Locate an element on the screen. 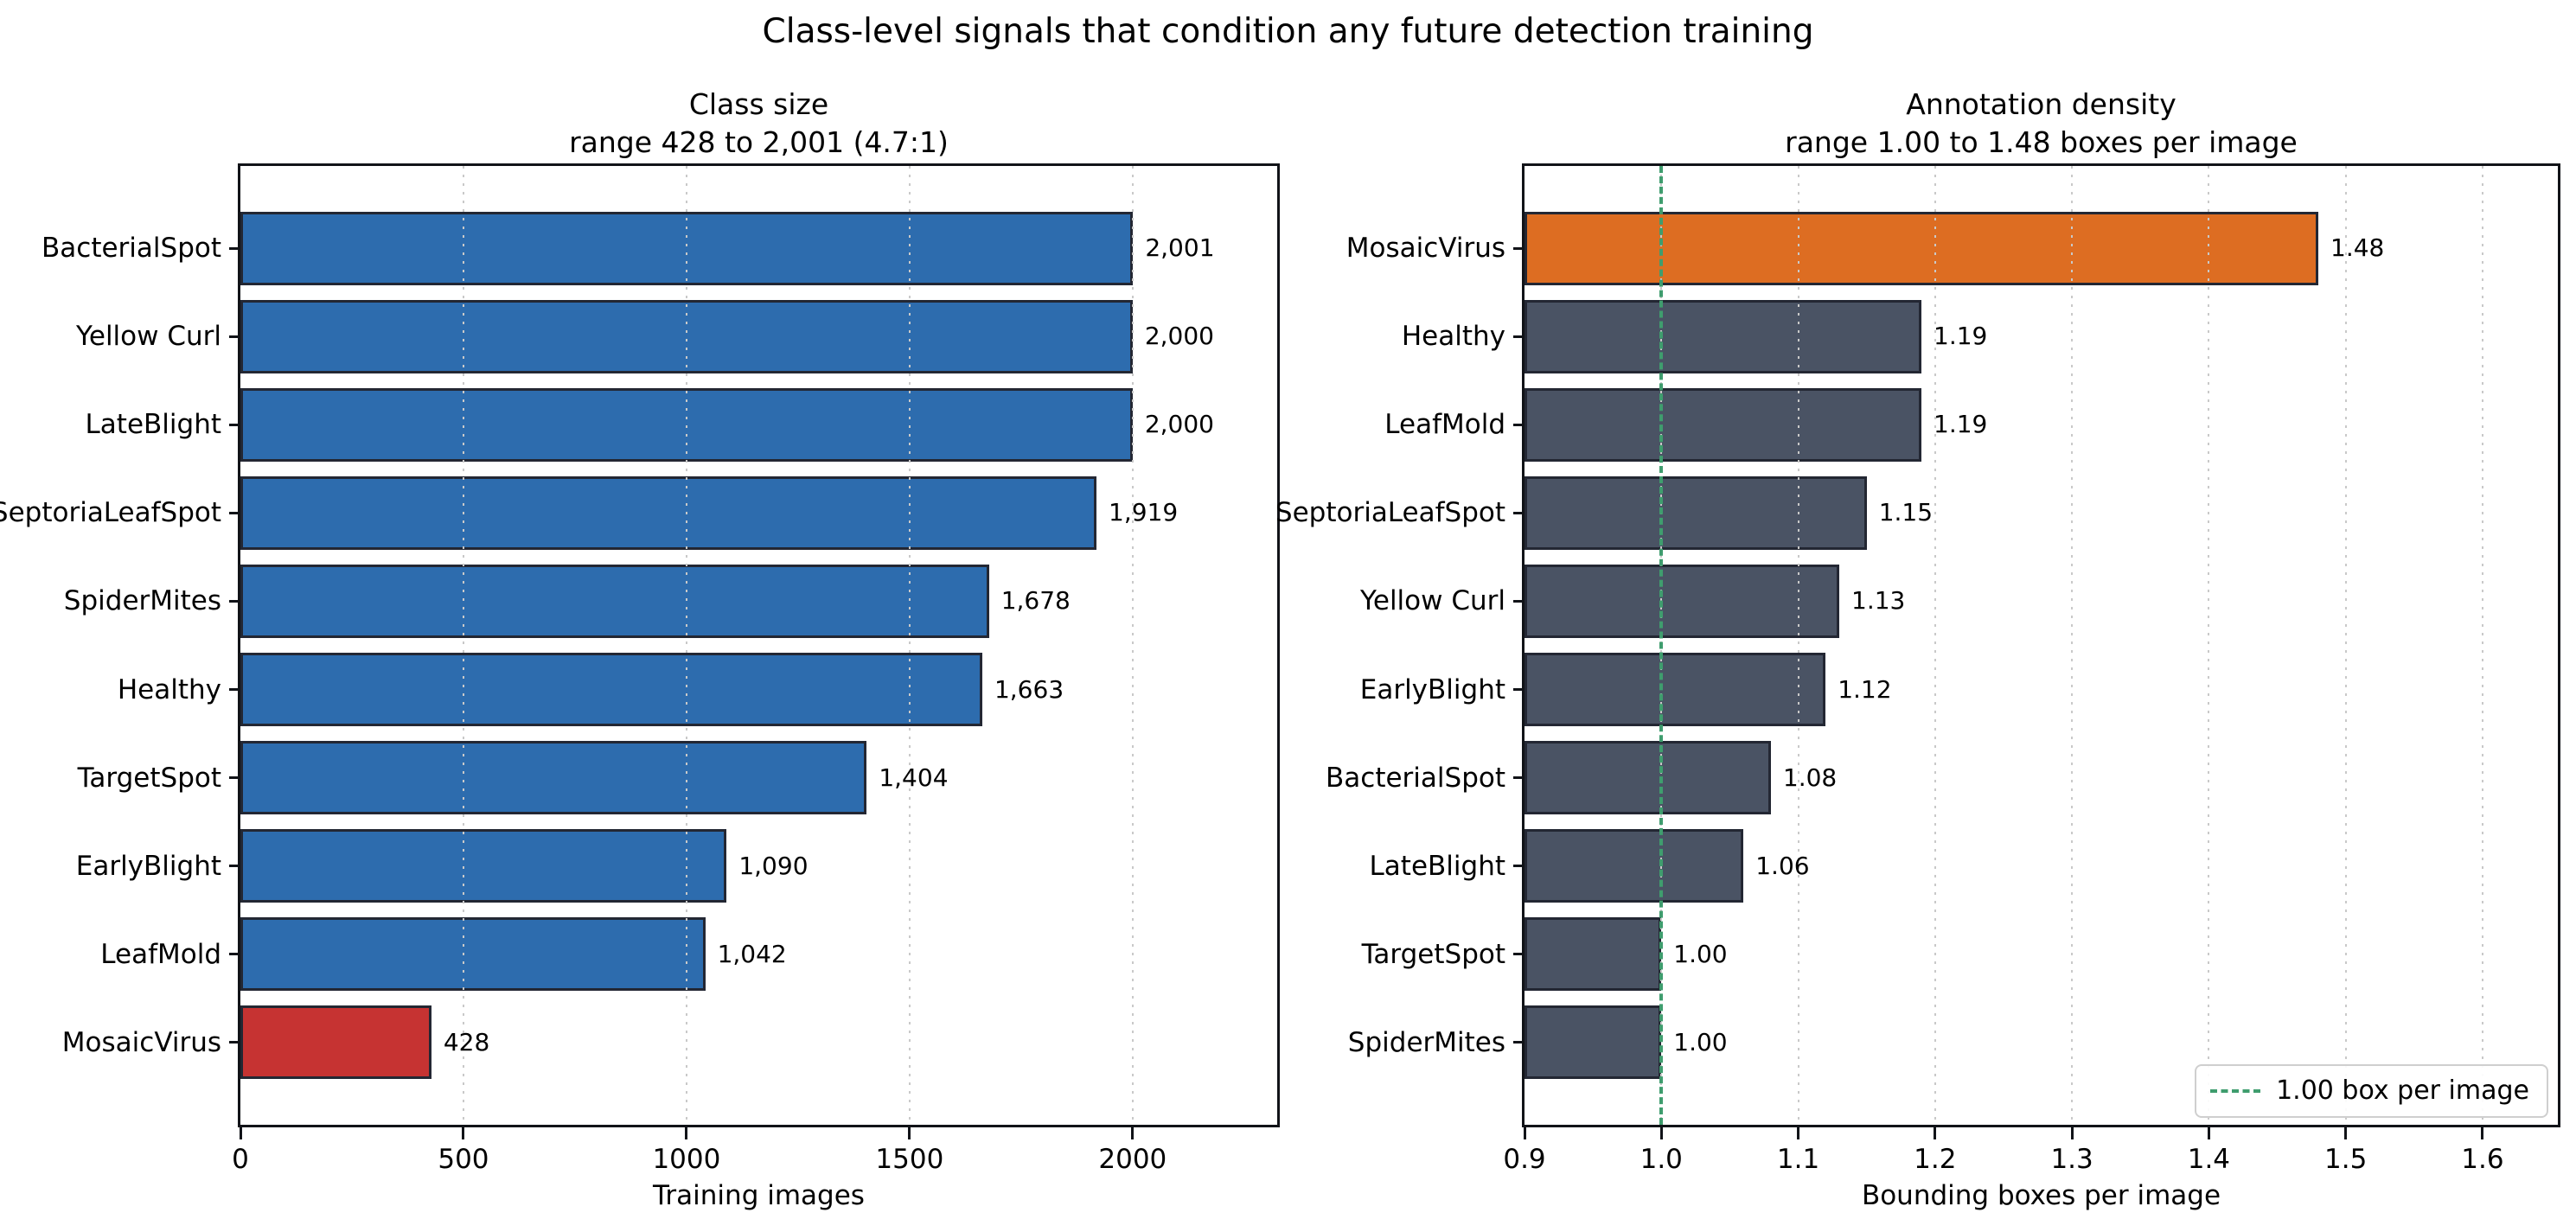 The width and height of the screenshot is (2576, 1219). x-tick-label: 0 is located at coordinates (241, 1159).